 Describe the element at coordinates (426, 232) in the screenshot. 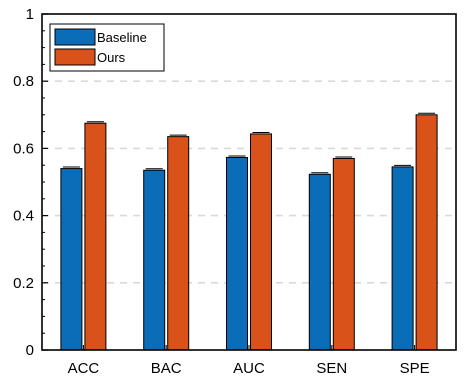

I see `bar-ours-spe` at that location.